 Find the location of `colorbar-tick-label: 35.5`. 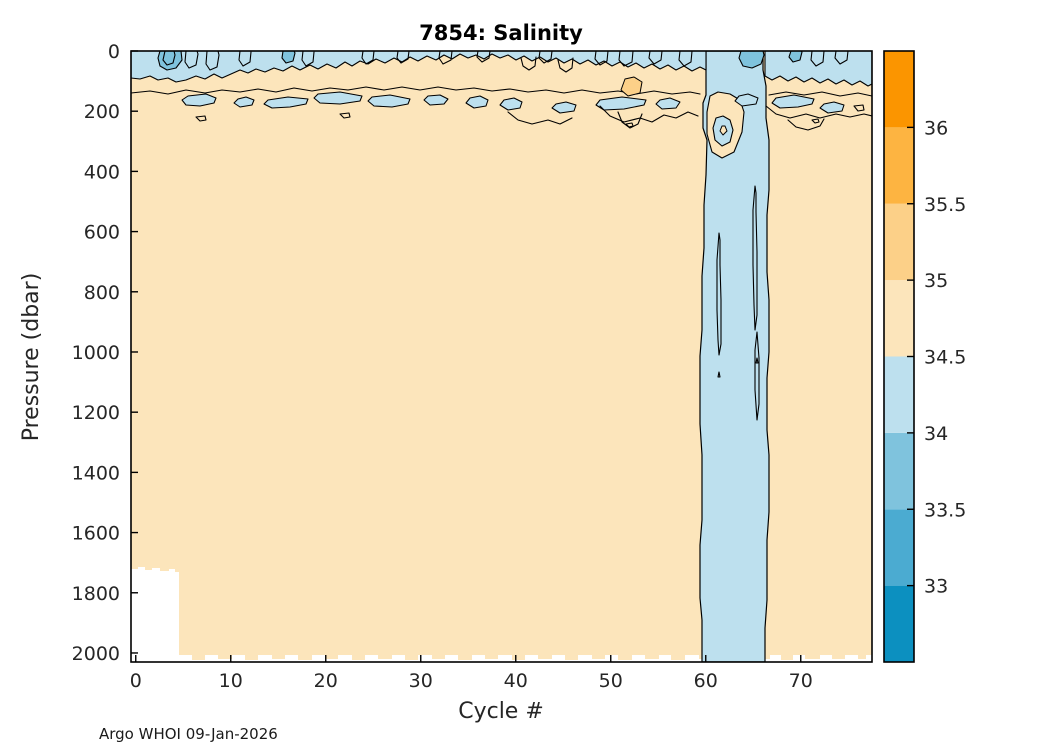

colorbar-tick-label: 35.5 is located at coordinates (945, 205).